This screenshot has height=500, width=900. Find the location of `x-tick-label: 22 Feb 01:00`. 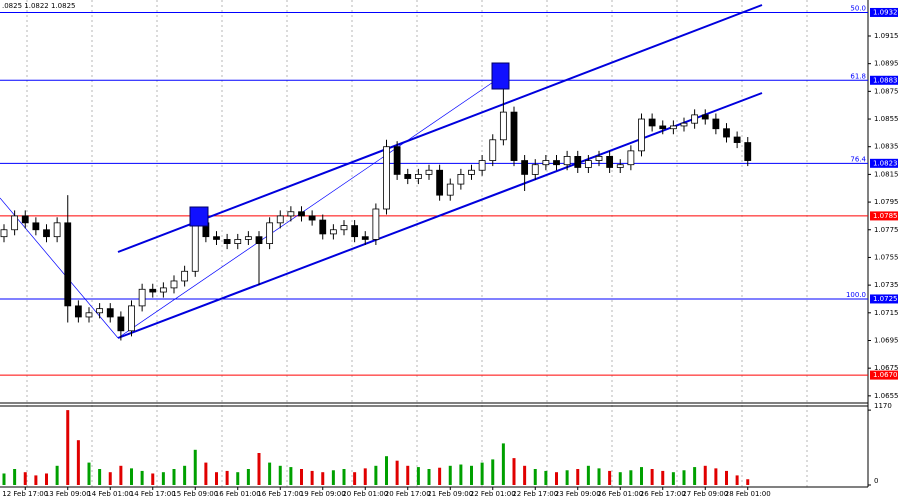

x-tick-label: 22 Feb 01:00 is located at coordinates (493, 494).